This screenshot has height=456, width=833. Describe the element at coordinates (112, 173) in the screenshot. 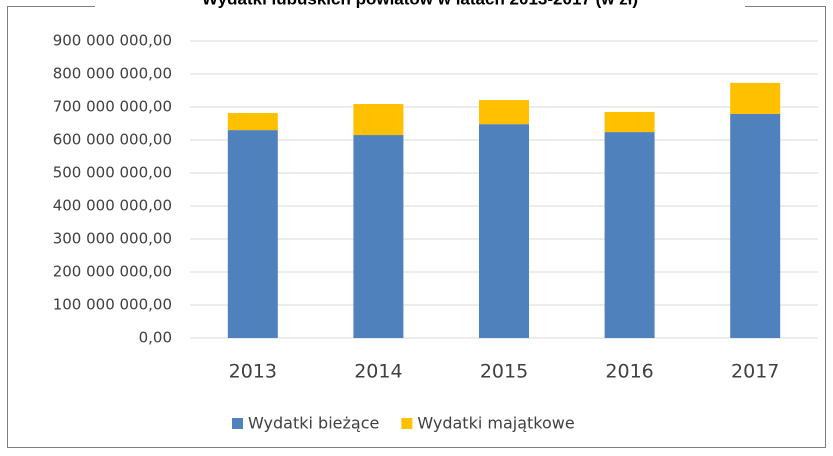

I see `y-tick-label: 500 000 000,00` at that location.